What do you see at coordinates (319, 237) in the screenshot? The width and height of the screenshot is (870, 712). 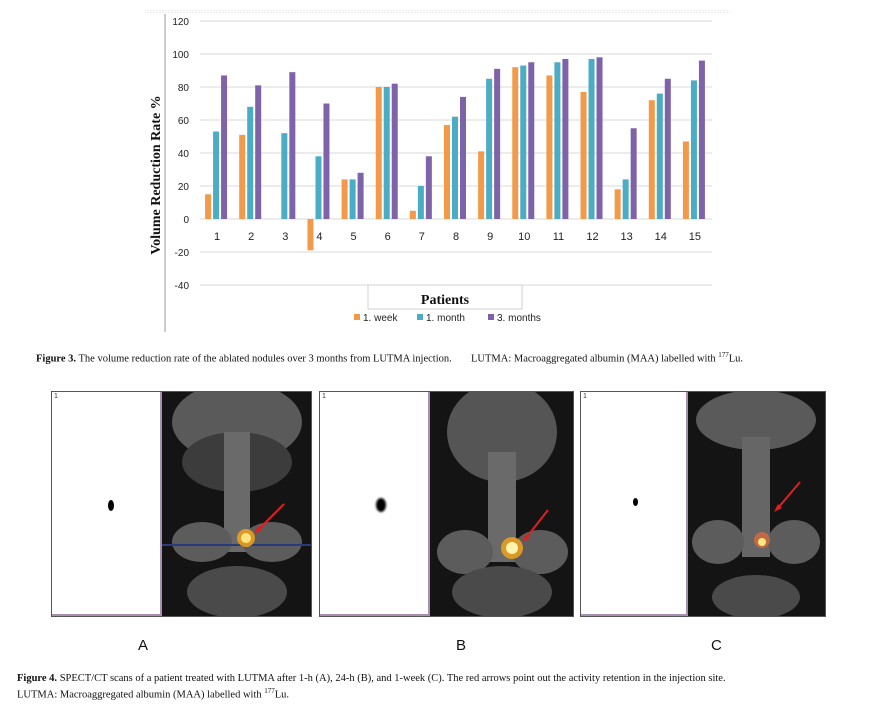 I see `x-tick-label: 4` at bounding box center [319, 237].